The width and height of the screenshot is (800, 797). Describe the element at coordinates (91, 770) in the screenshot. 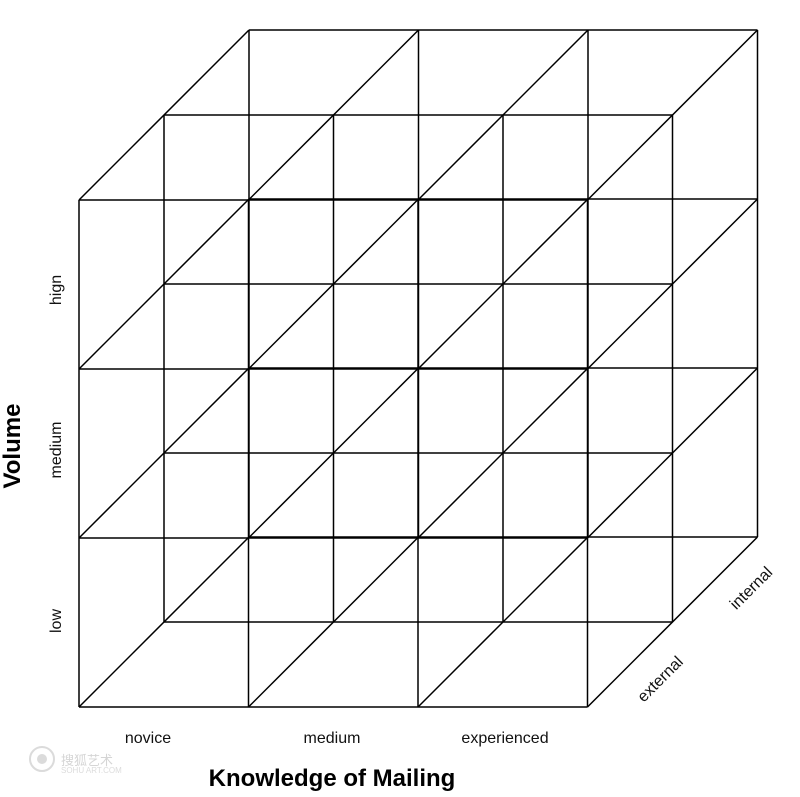

I see `watermark-sub: SOHU ART.COM` at that location.